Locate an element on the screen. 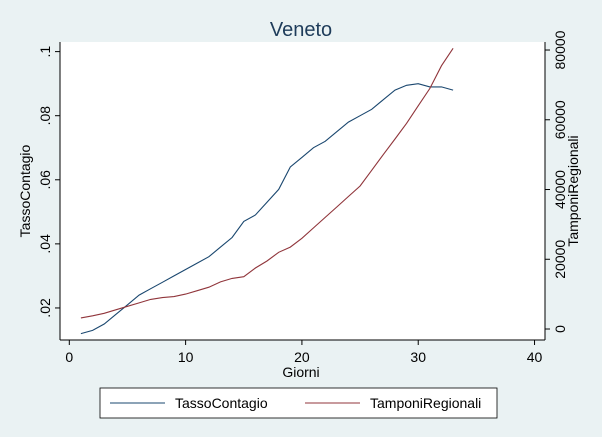  chart-title: Veneto is located at coordinates (301, 30).